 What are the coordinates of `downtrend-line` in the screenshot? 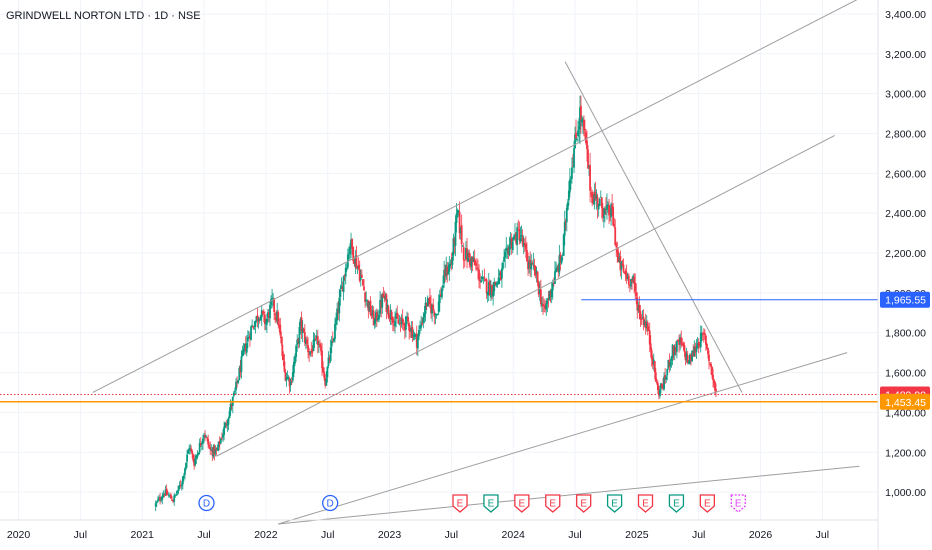 It's located at (653, 227).